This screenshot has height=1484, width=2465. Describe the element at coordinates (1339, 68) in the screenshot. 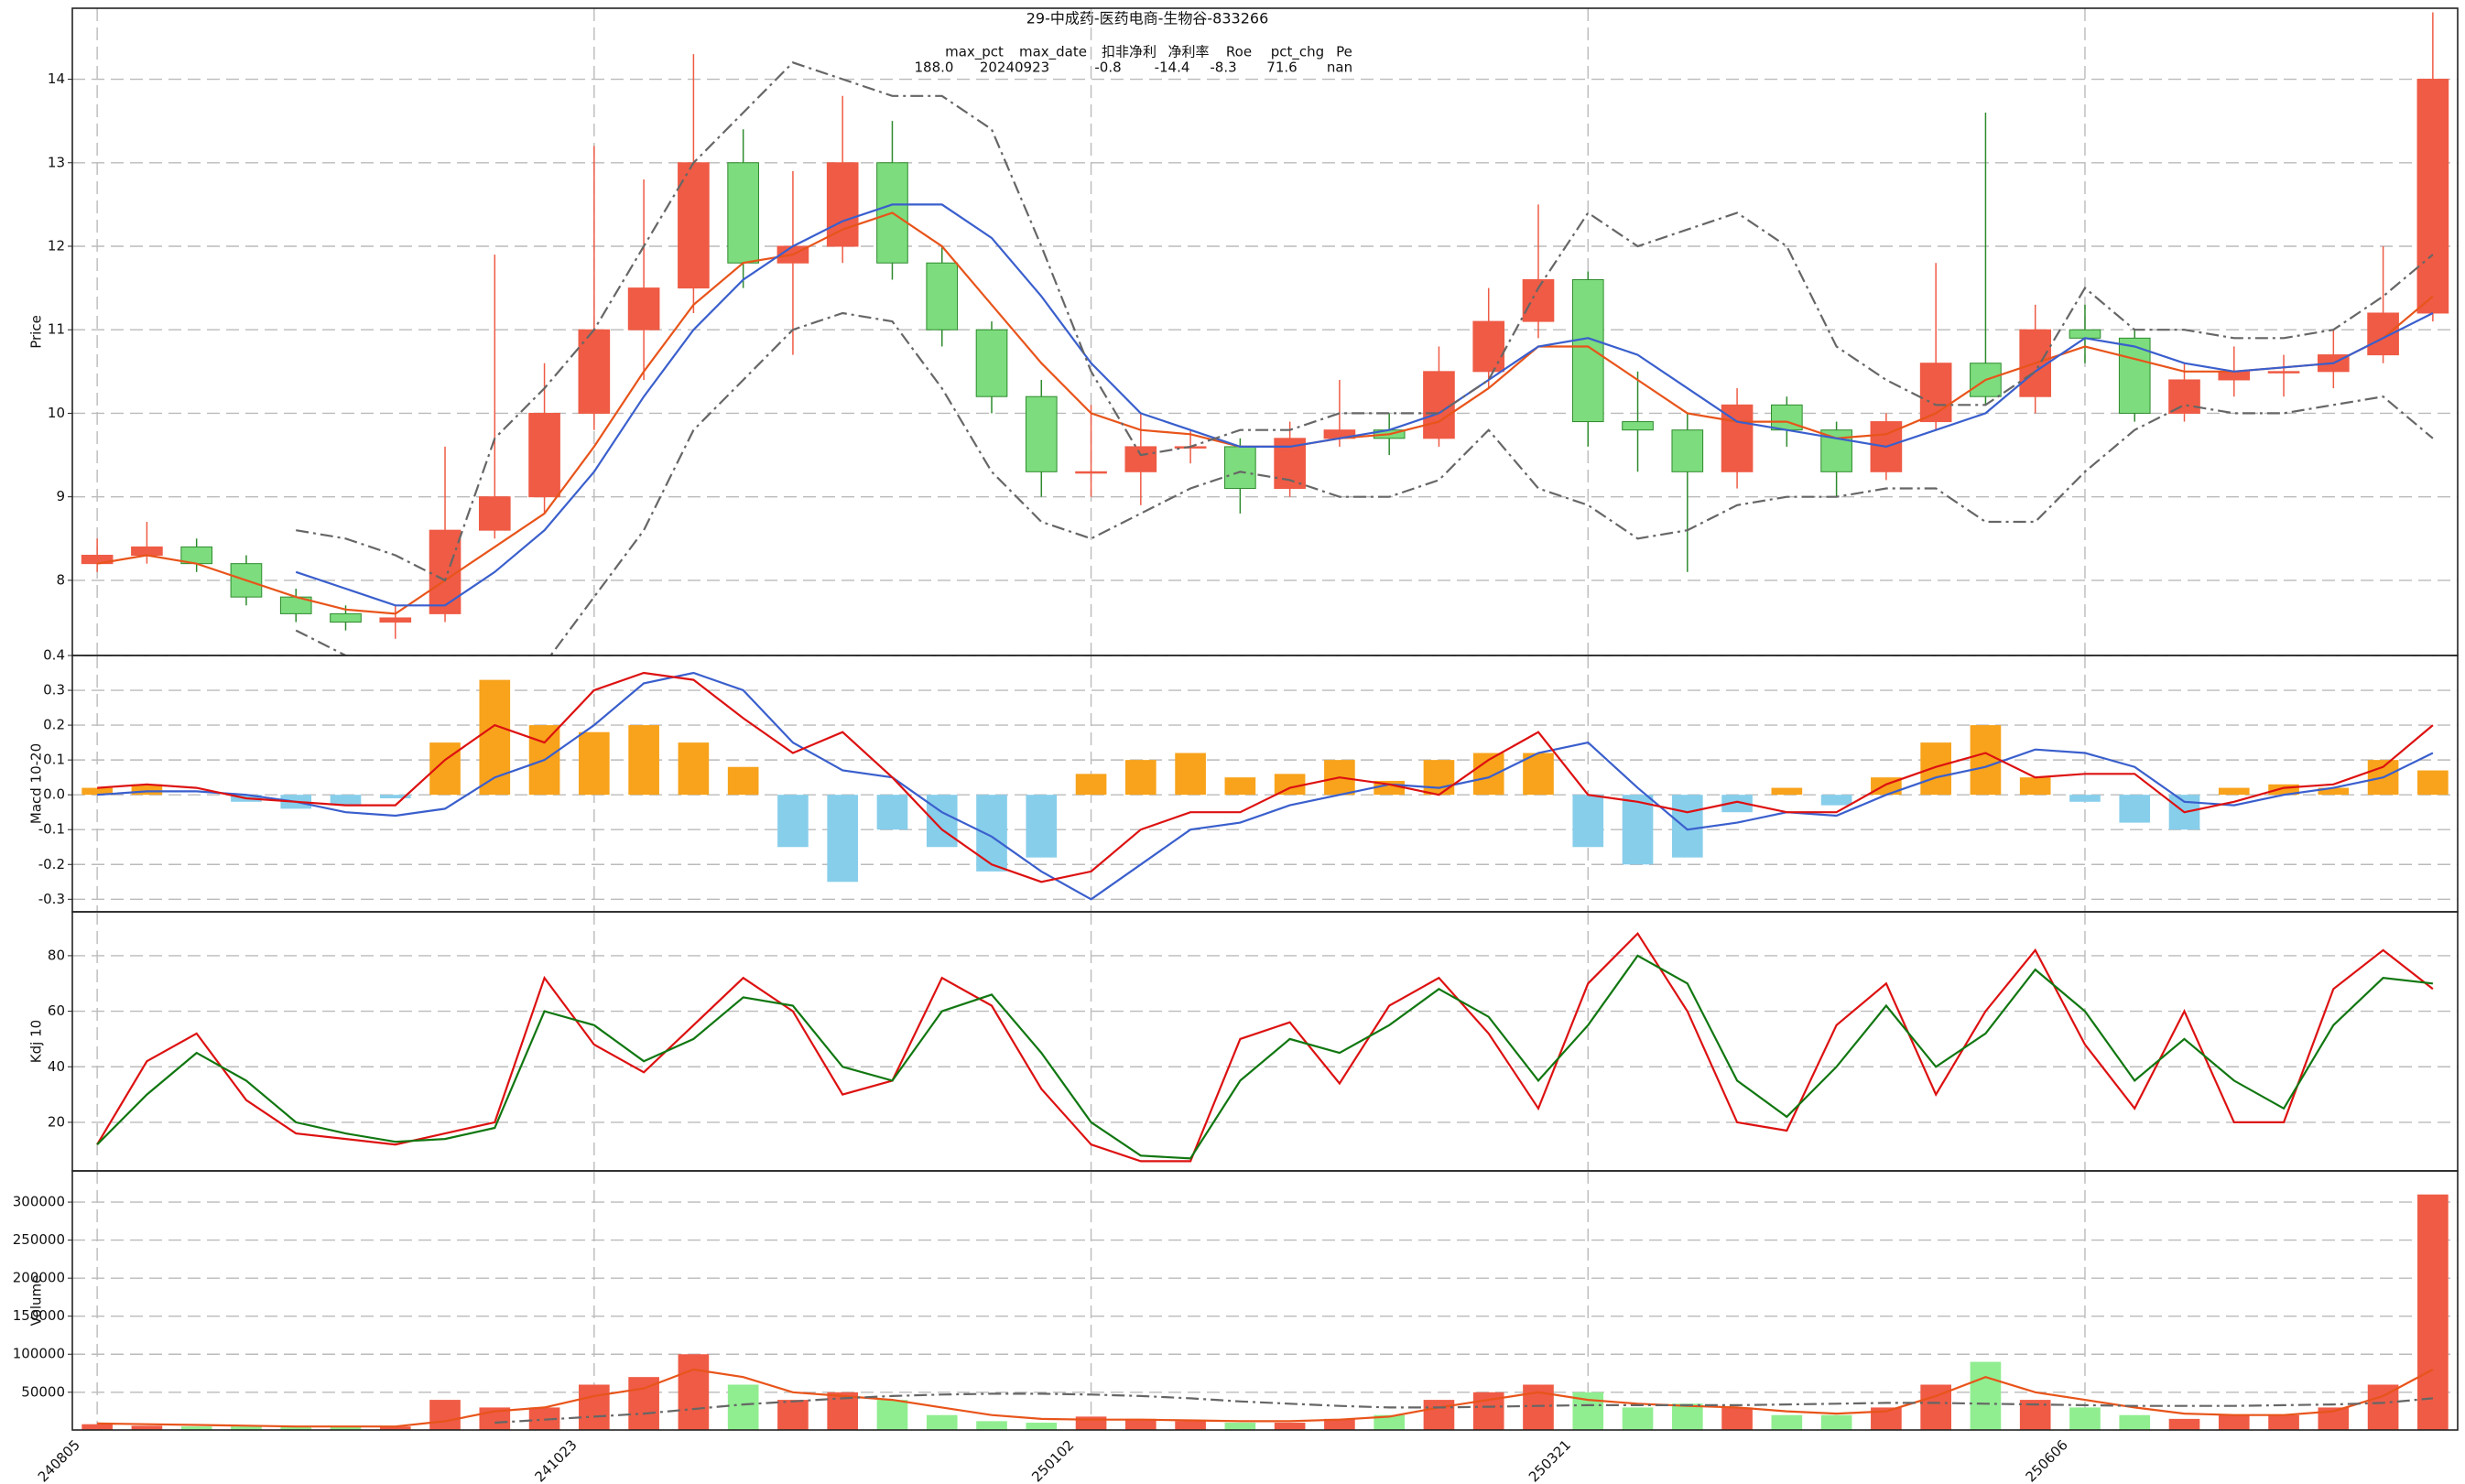

I see `stats-value: nan` at that location.